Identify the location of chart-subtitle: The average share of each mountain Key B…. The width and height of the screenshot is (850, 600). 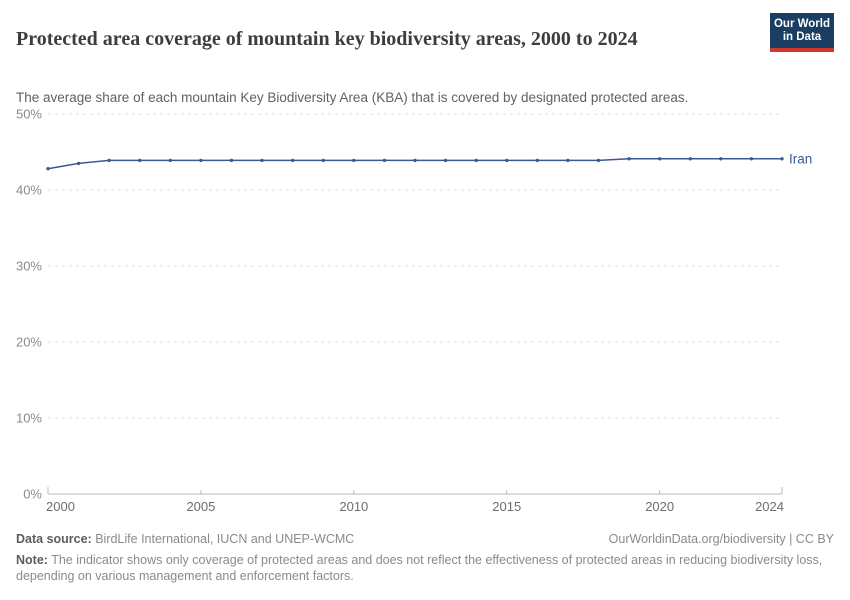
(352, 97).